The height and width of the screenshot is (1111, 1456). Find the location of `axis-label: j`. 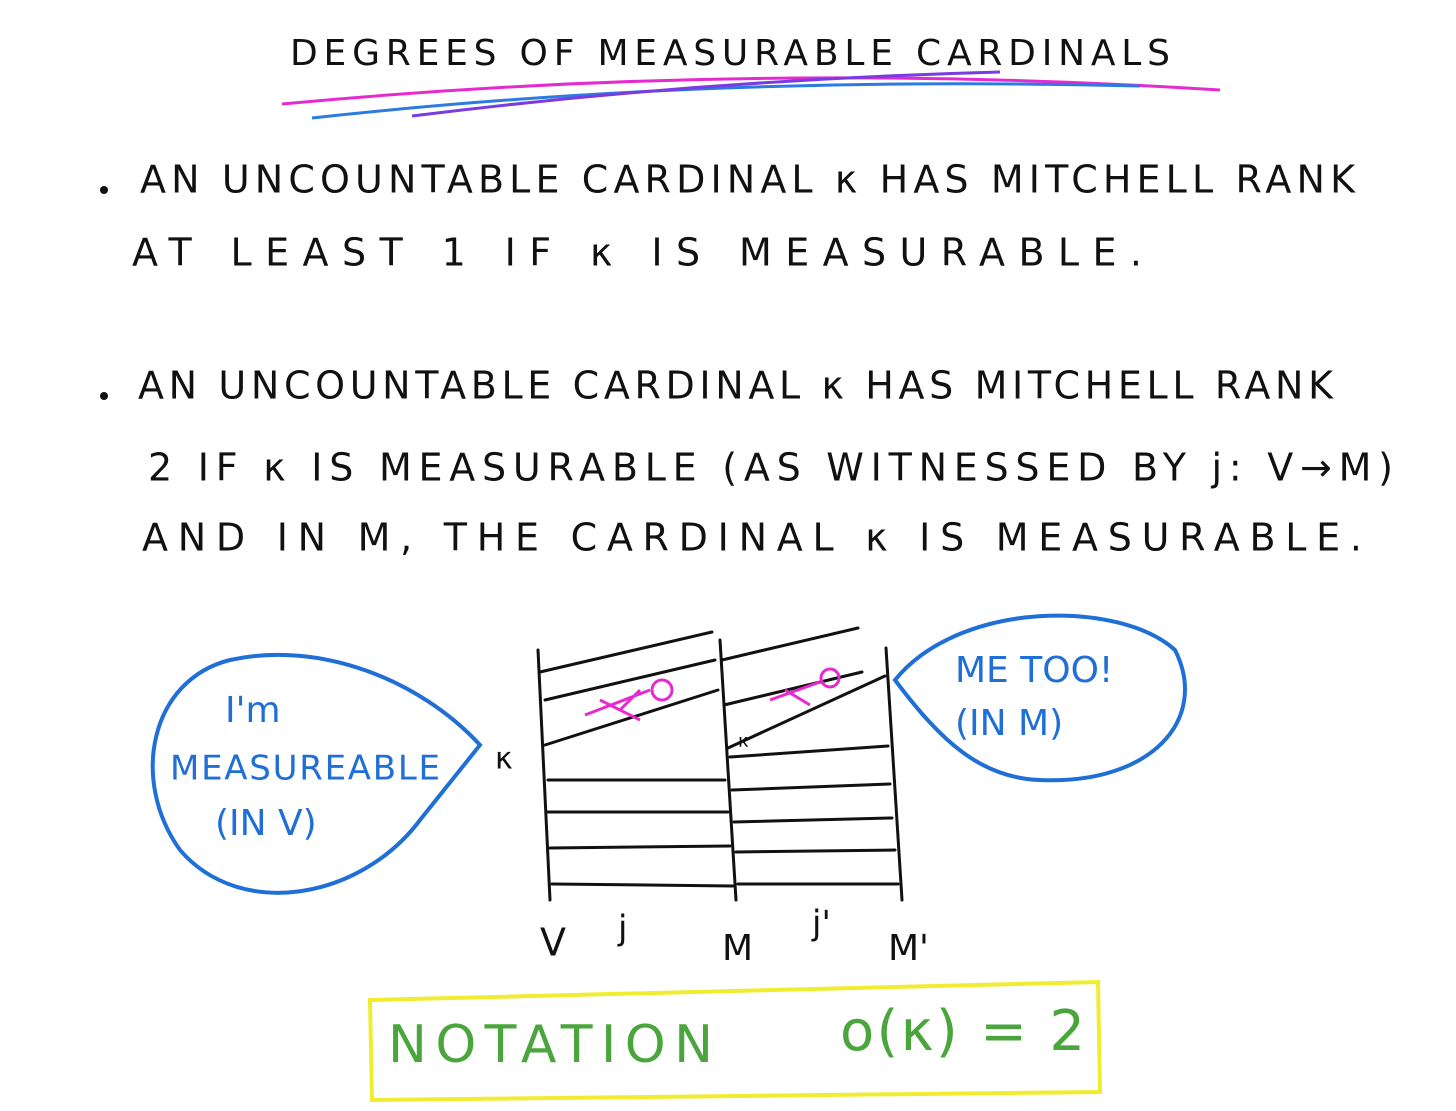

axis-label: j is located at coordinates (622, 929).